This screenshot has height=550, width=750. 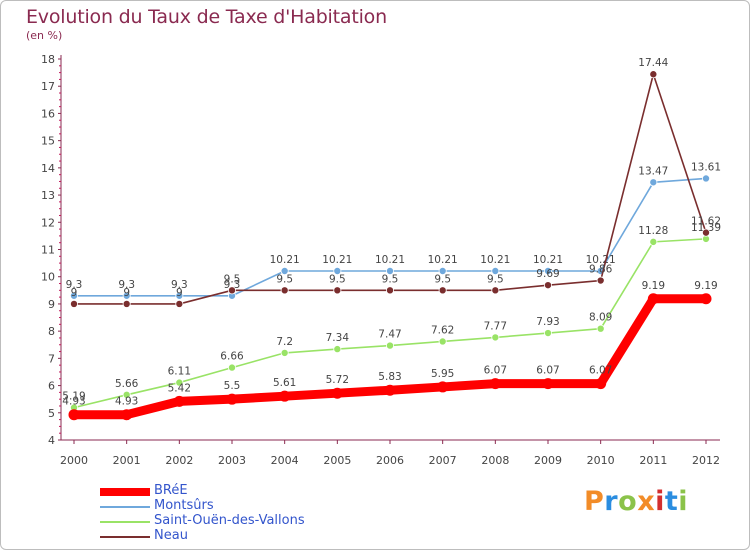 I want to click on data-label-neau: 11.62, so click(x=706, y=222).